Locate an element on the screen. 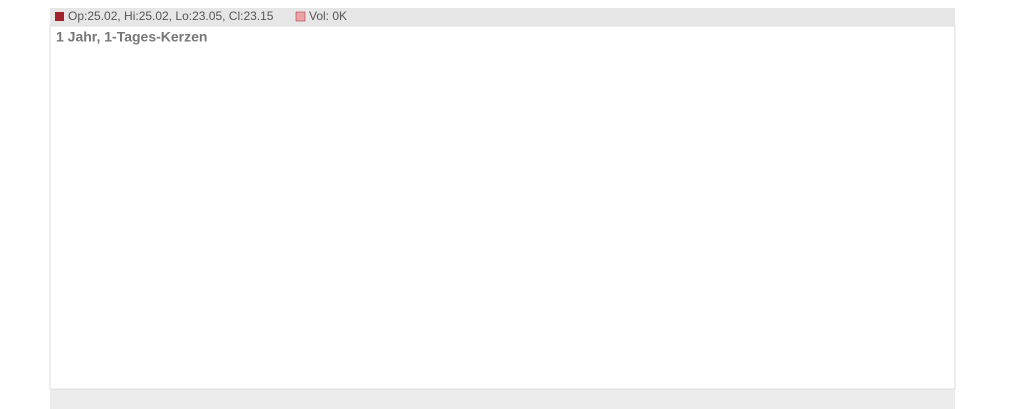  volume-header: Vol: 0K is located at coordinates (328, 16).